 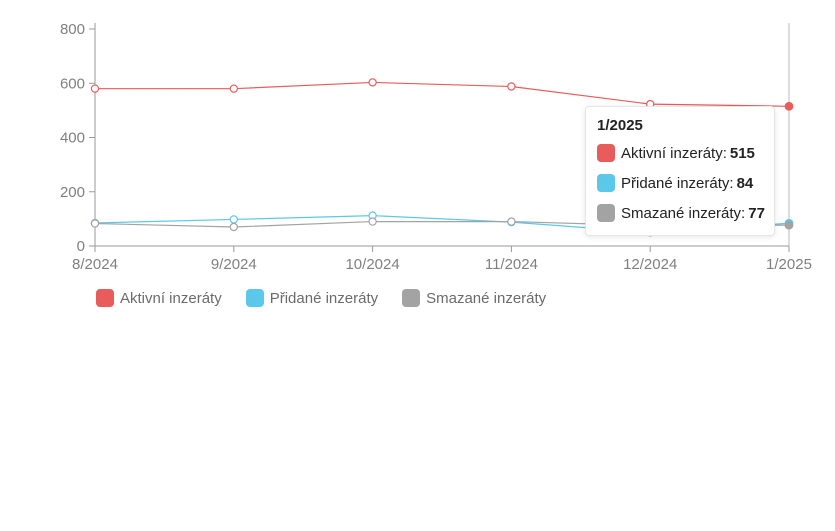 What do you see at coordinates (606, 153) in the screenshot?
I see `tooltip-swatch-aktivni` at bounding box center [606, 153].